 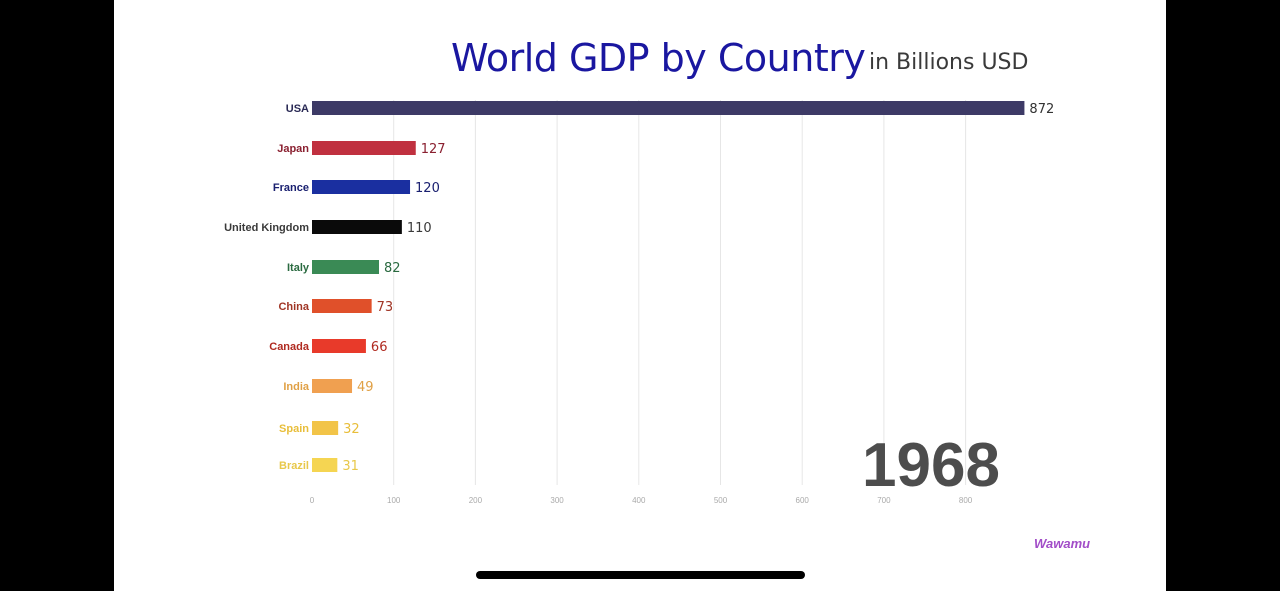 I want to click on x-tick-label: 300, so click(x=557, y=500).